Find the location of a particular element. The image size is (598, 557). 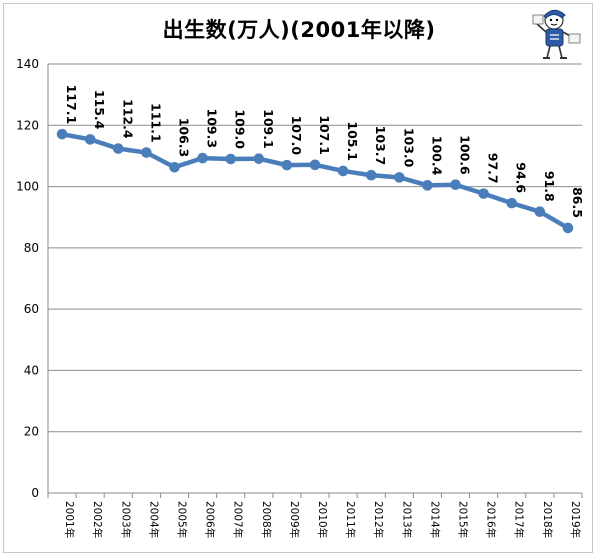

x-tick-label: 2015年 is located at coordinates (463, 519).